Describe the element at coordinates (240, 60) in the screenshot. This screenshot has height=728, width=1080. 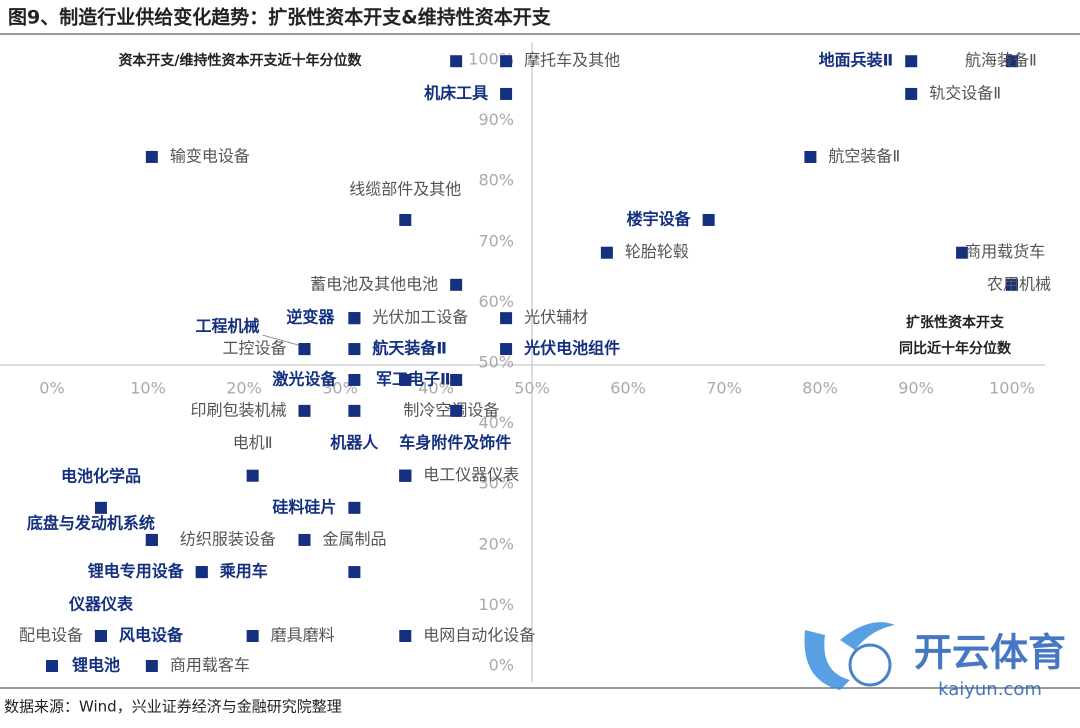
I see `y-axis-label: 资本开支/维持性资本开支近十年分位数` at that location.